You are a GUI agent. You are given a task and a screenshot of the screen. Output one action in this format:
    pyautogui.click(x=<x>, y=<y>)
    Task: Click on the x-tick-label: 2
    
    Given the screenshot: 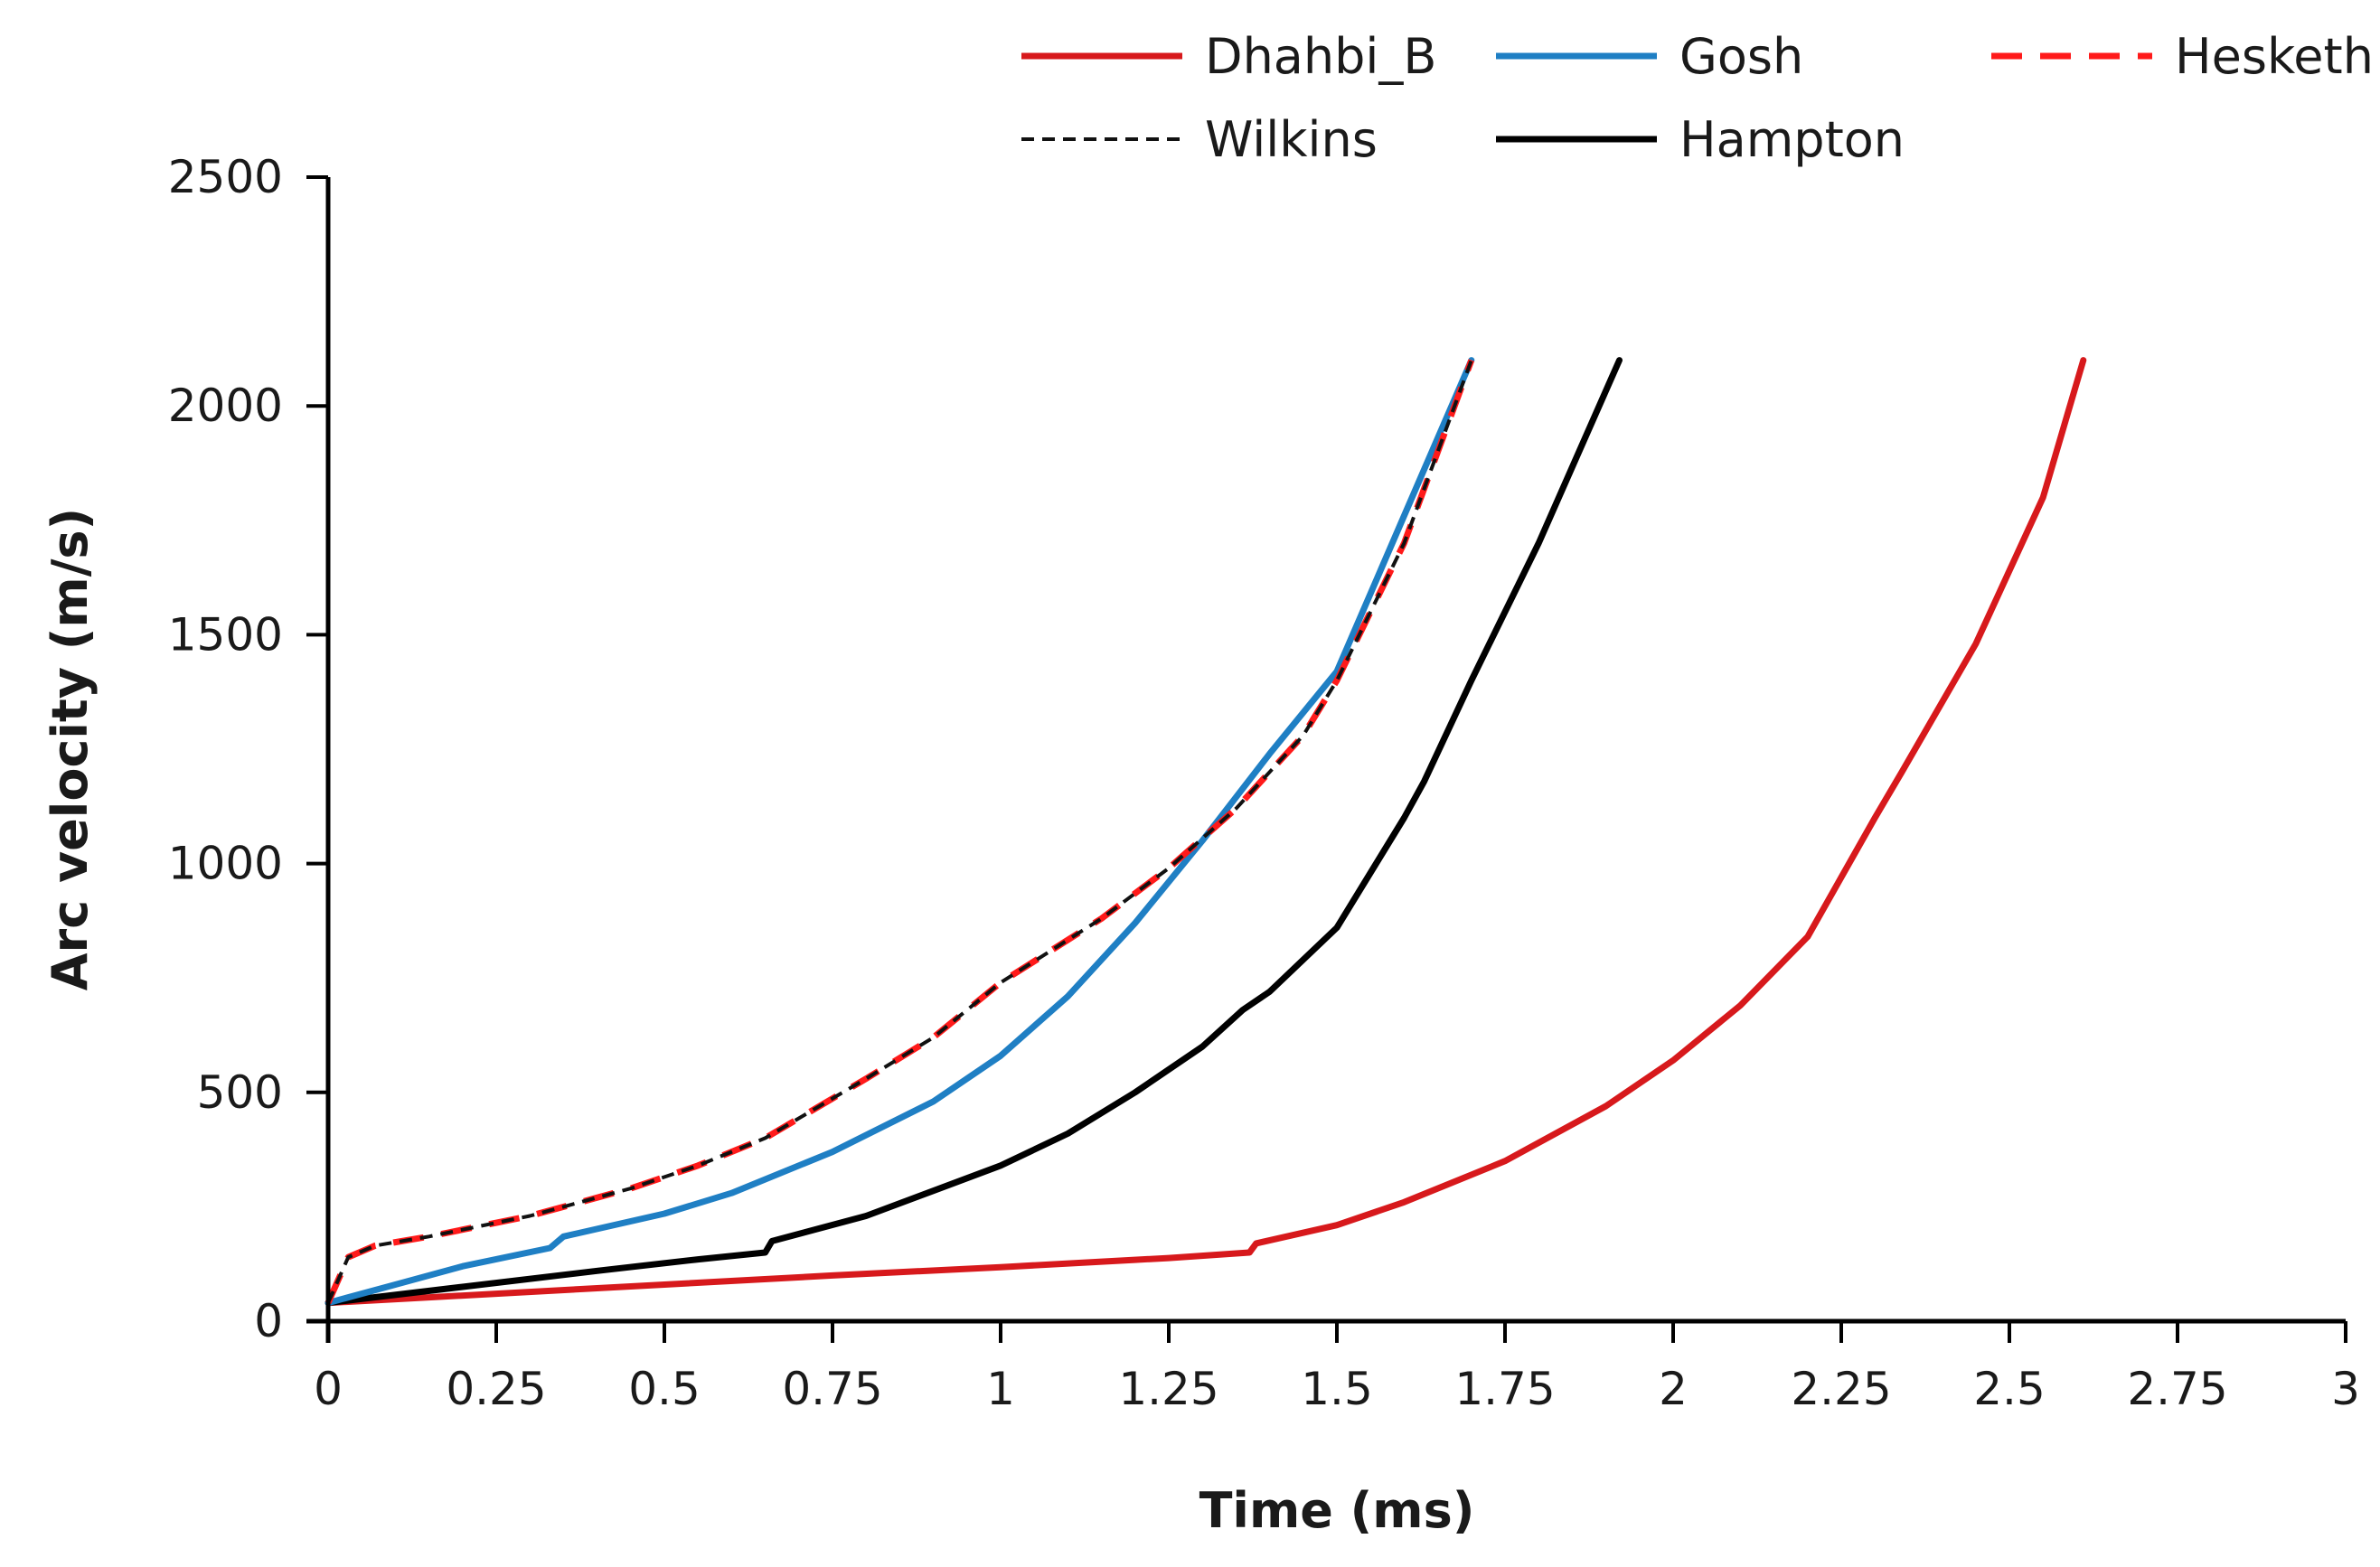 What is the action you would take?
    pyautogui.click(x=1673, y=1389)
    